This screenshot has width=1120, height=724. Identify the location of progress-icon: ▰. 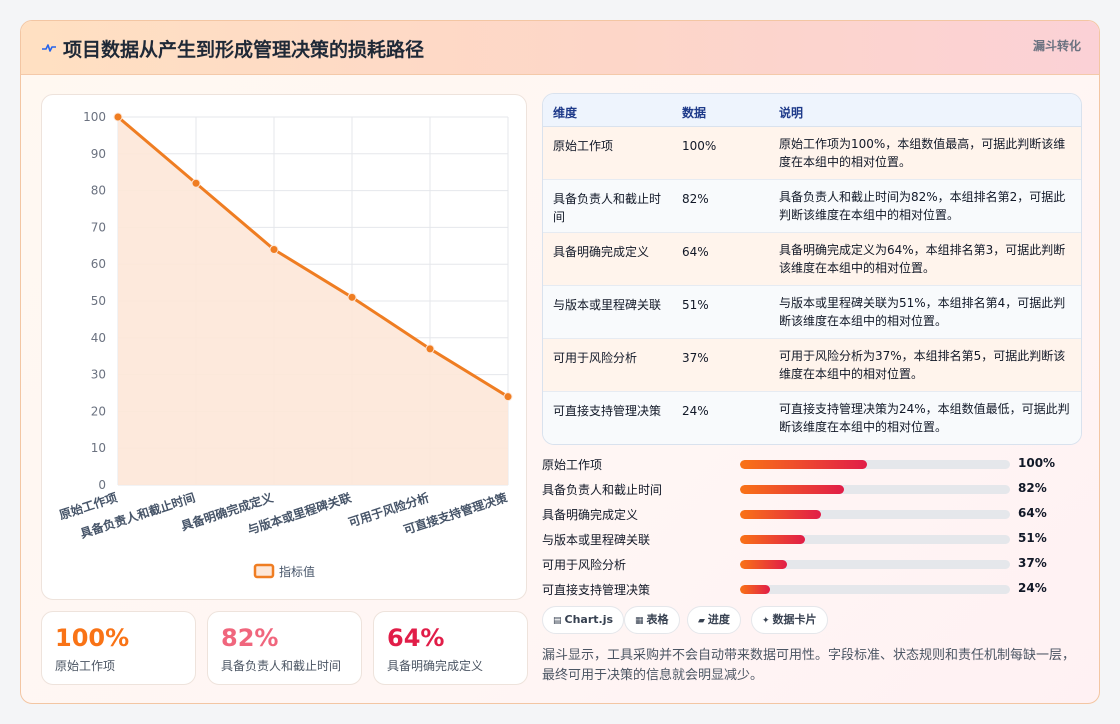
(701, 621).